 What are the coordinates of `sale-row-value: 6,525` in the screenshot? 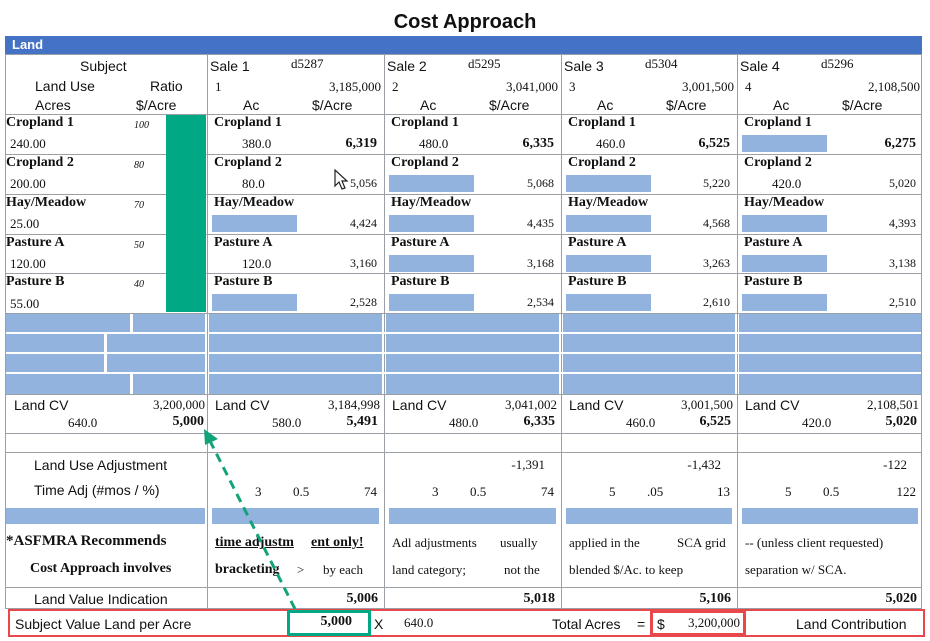 It's located at (714, 143).